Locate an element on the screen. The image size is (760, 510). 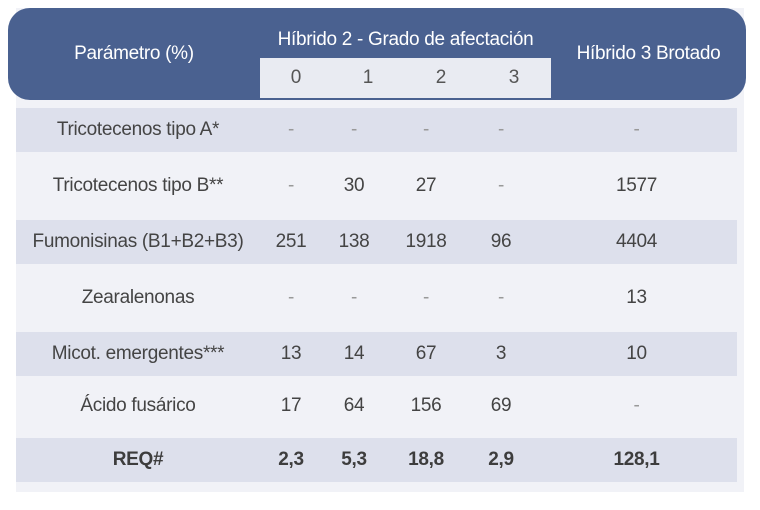
value-grade-1: 138 is located at coordinates (354, 241).